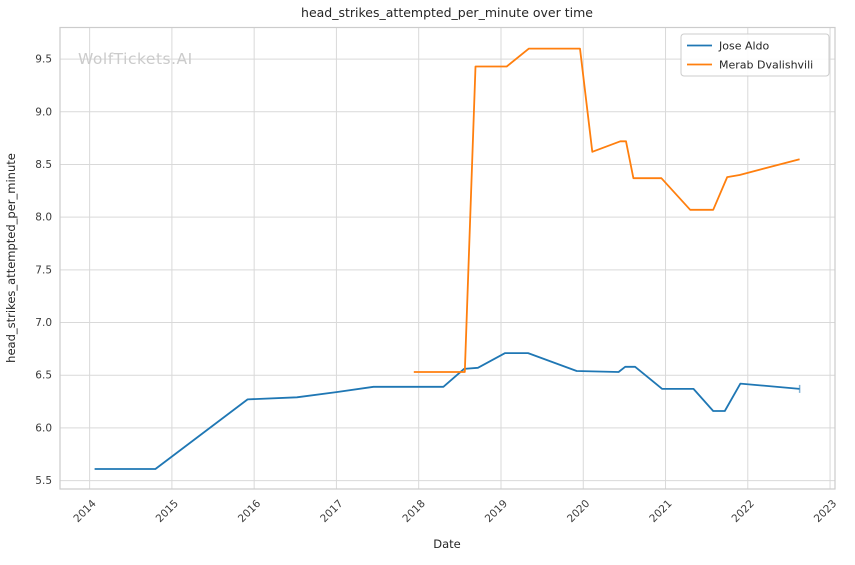  Describe the element at coordinates (496, 511) in the screenshot. I see `x-tick-label-2019: 2019` at that location.